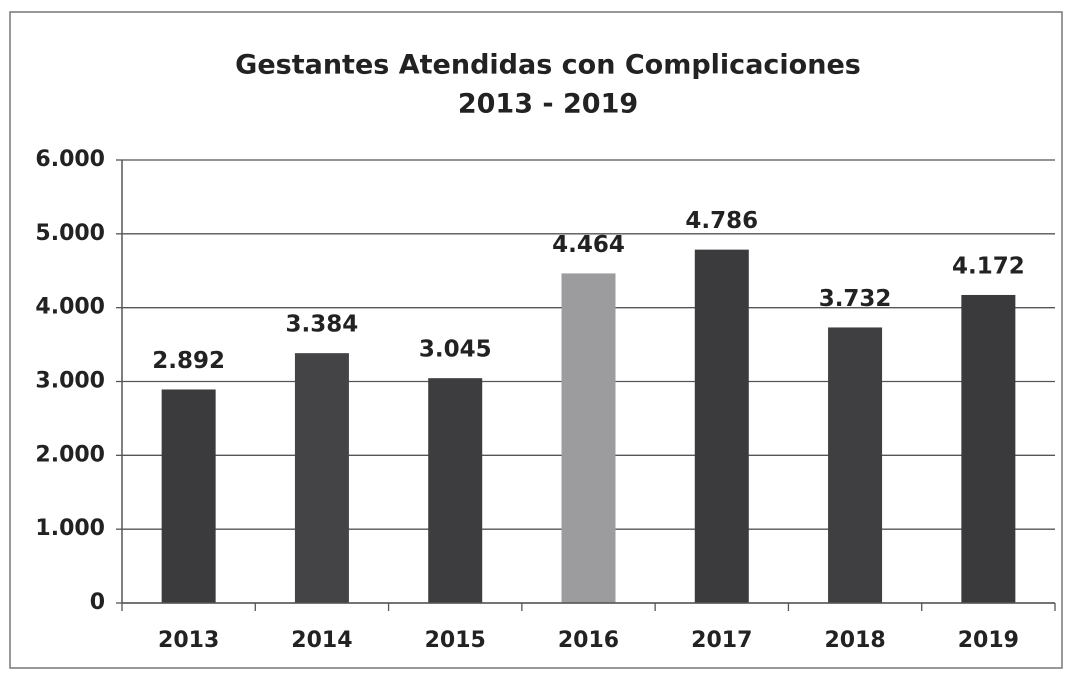 The height and width of the screenshot is (673, 1073). I want to click on x-tick-label: 2017, so click(721, 640).